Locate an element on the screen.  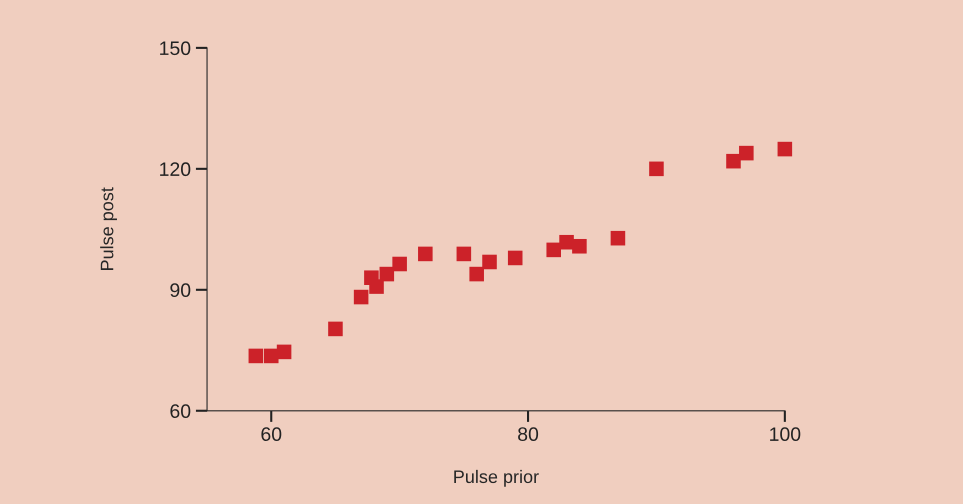
y-tick-label: 120 is located at coordinates (175, 169).